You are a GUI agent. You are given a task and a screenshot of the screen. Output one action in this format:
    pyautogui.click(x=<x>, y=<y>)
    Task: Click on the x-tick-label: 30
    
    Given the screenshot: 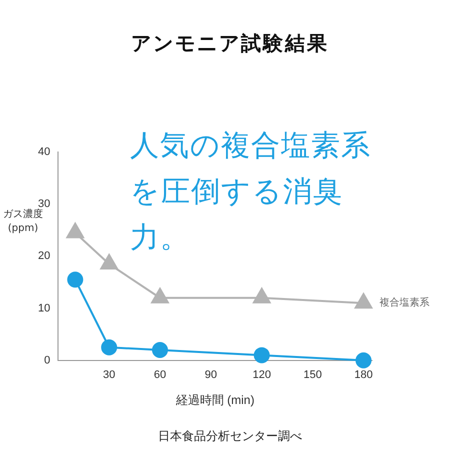 What is the action you would take?
    pyautogui.click(x=109, y=375)
    